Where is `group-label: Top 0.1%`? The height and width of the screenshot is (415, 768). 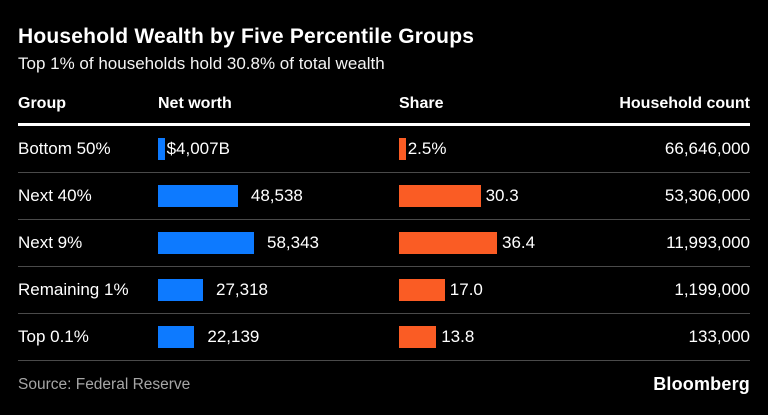
group-label: Top 0.1% is located at coordinates (53, 337).